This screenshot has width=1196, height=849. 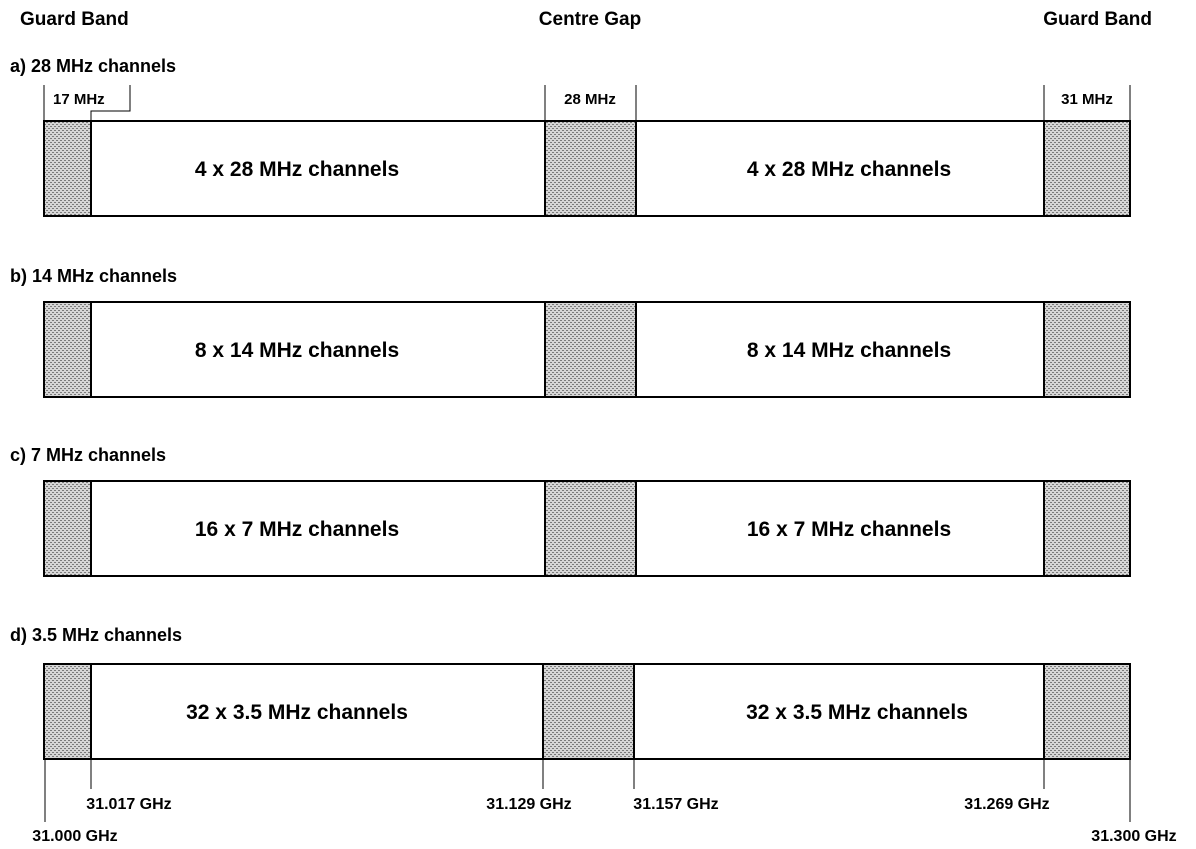 I want to click on freq-31000-label: 31.000 GHz, so click(x=74, y=836).